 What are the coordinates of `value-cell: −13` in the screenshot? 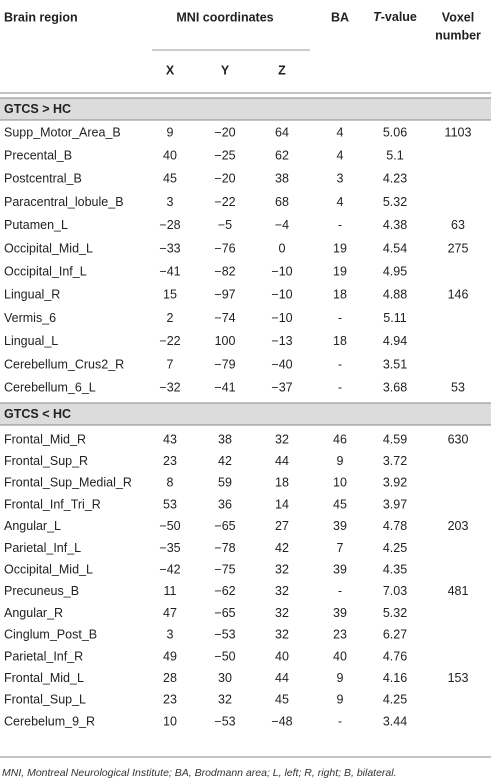 It's located at (281, 341).